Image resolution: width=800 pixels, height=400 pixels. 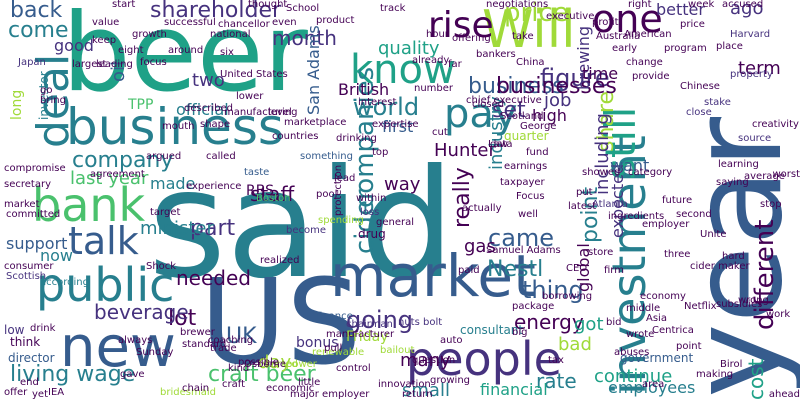 I want to click on cloud-word: take, so click(x=523, y=36).